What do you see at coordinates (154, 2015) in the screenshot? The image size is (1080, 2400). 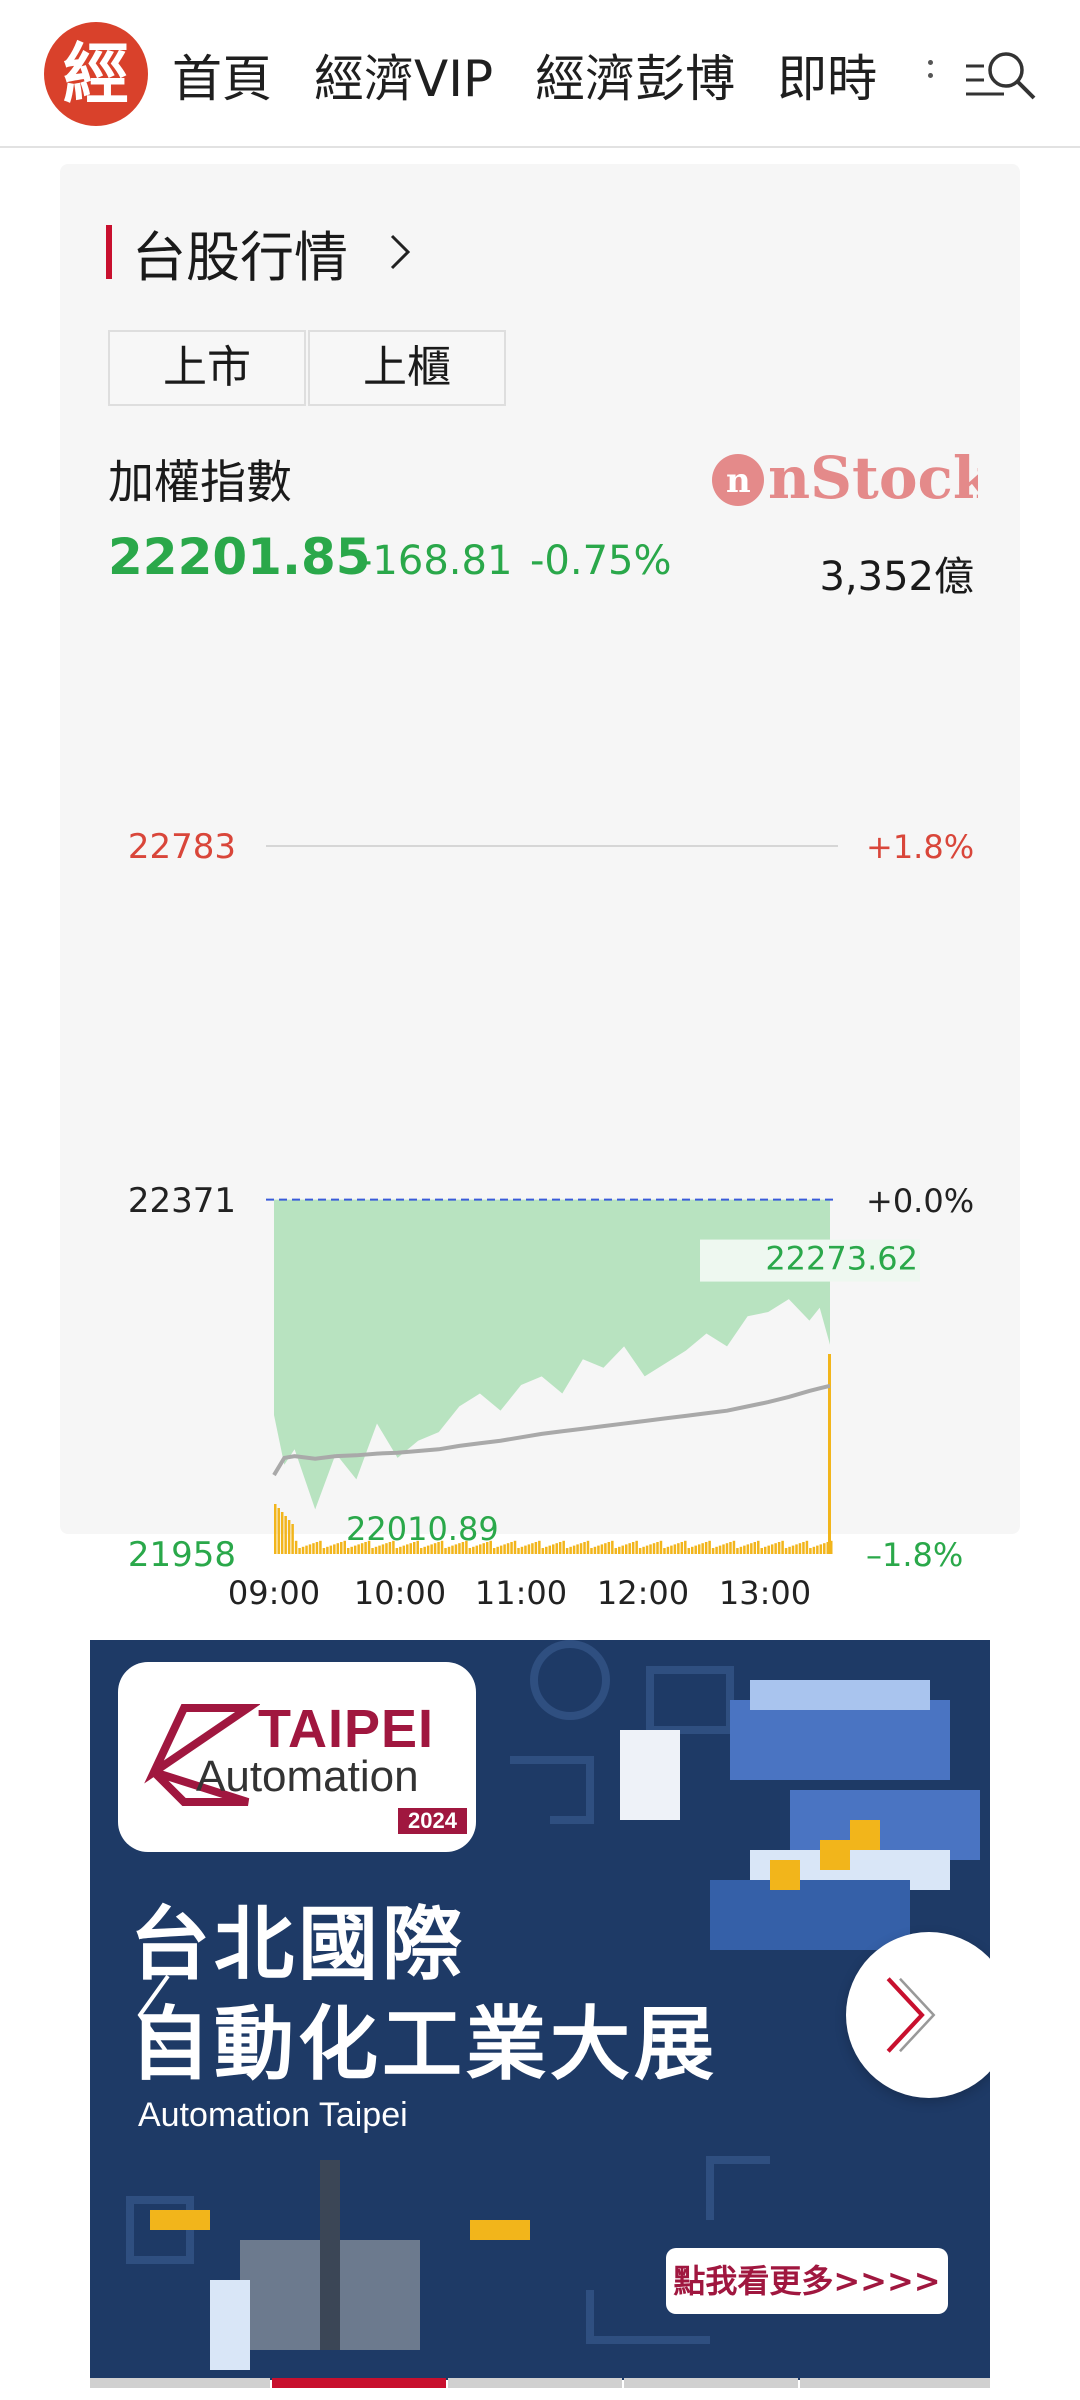 I see `chevron-left-icon` at bounding box center [154, 2015].